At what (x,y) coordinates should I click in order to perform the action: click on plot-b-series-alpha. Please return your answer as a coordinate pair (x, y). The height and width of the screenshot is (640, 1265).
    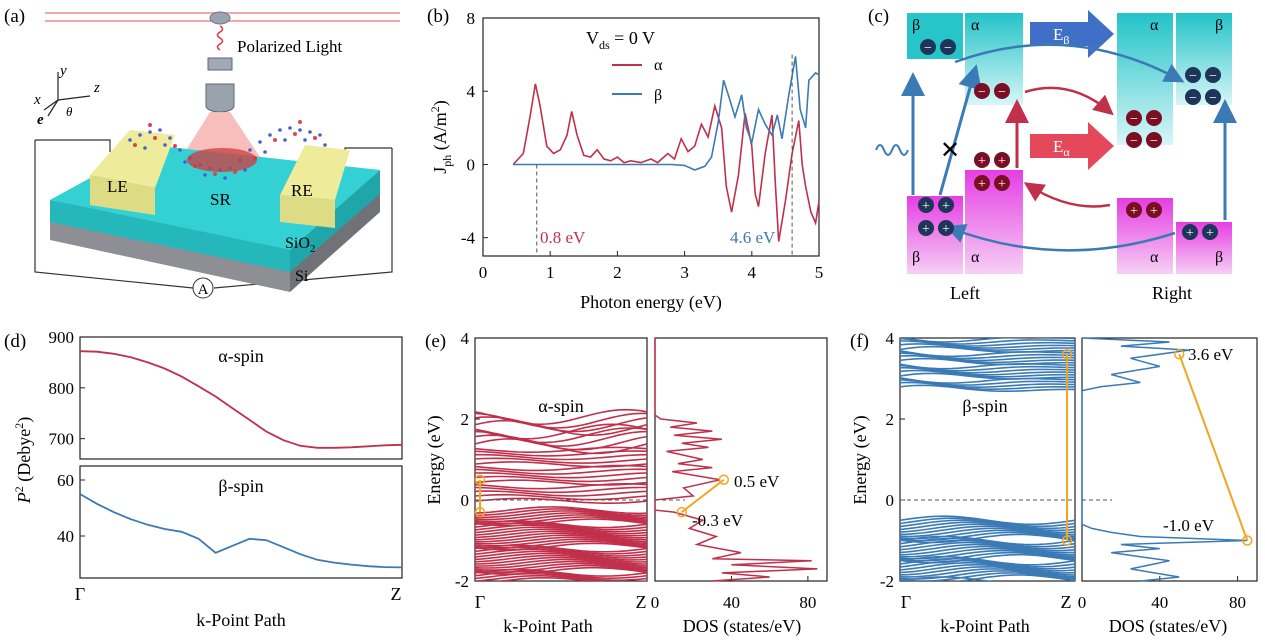
    Looking at the image, I should click on (666, 162).